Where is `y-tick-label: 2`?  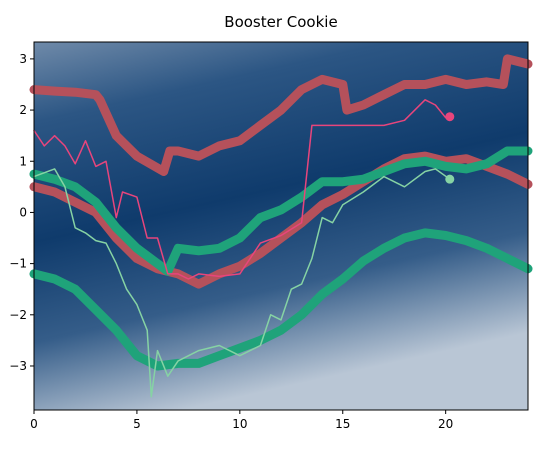
y-tick-label: 2 is located at coordinates (23, 110).